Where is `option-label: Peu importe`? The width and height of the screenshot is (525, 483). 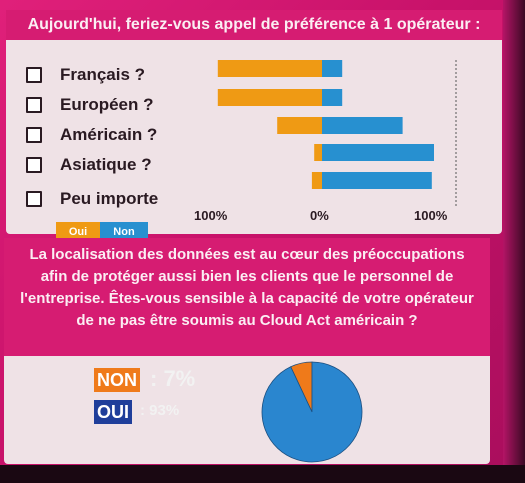
option-label: Peu importe is located at coordinates (109, 198).